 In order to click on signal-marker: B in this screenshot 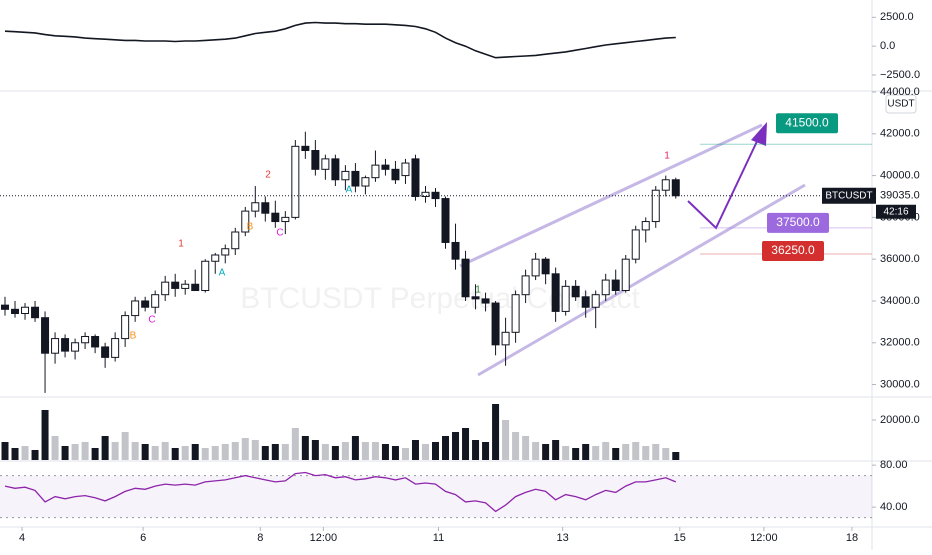, I will do `click(133, 336)`.